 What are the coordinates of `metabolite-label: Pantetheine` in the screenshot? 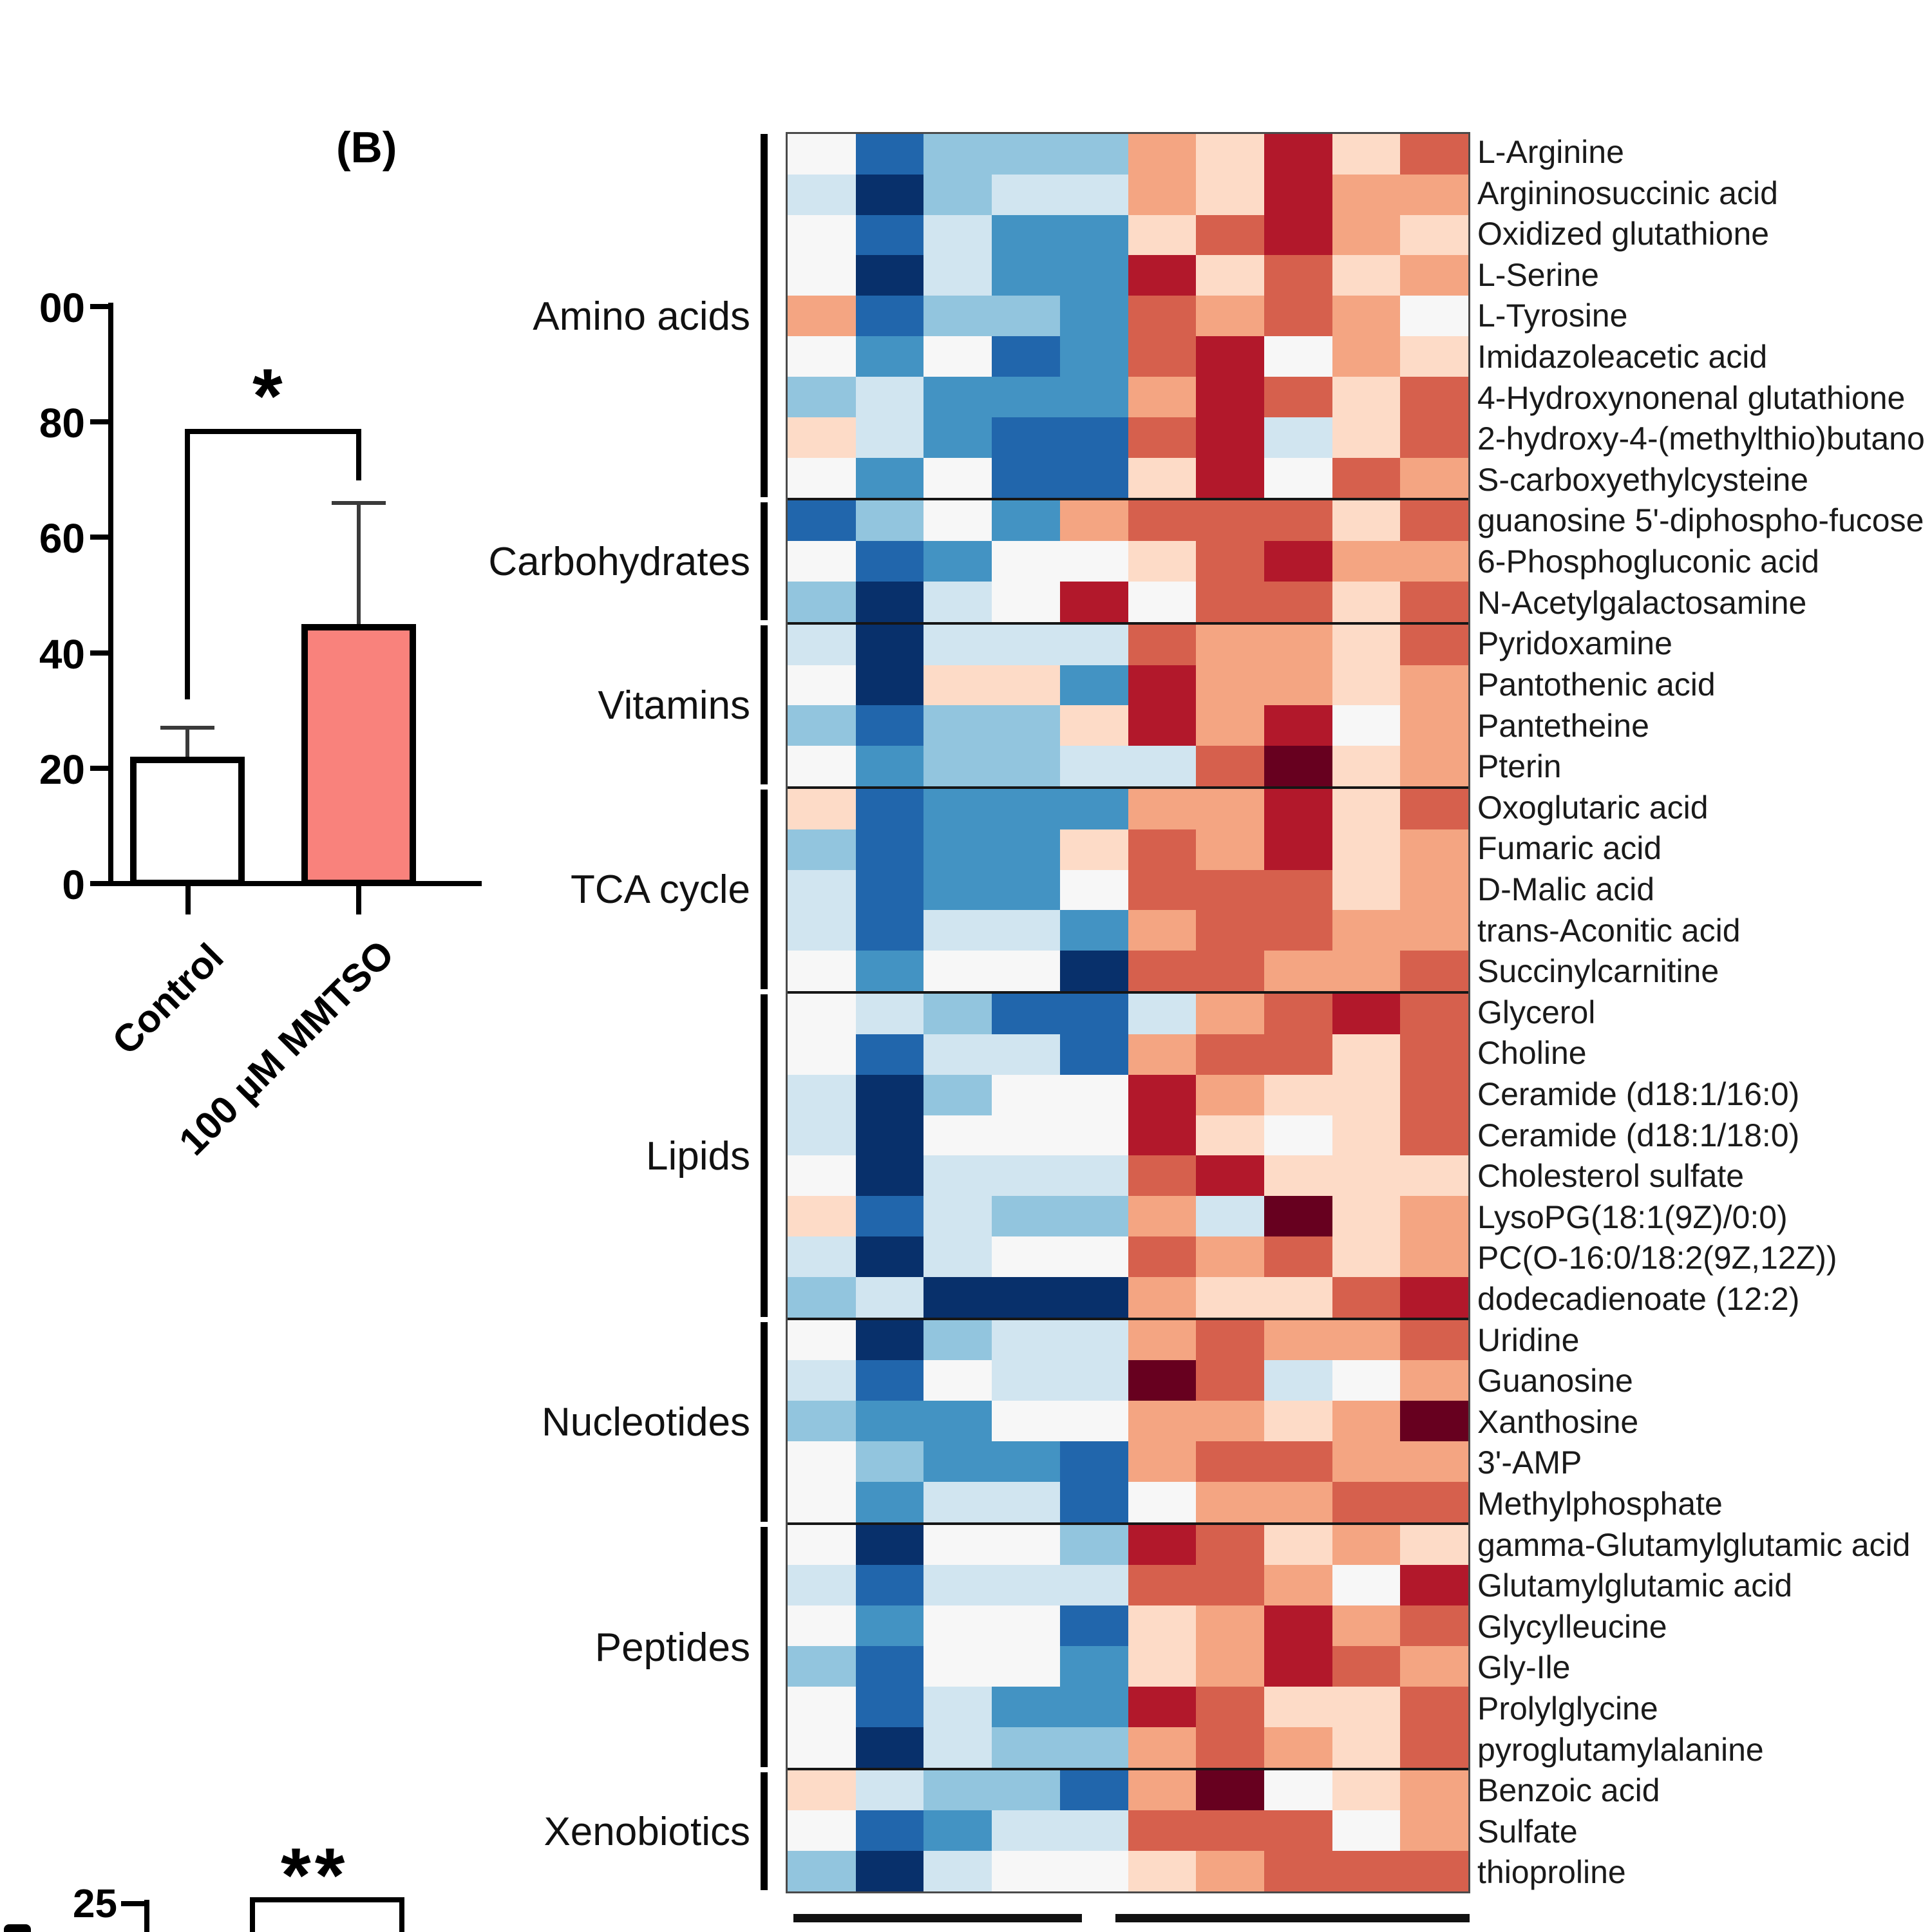 It's located at (1563, 725).